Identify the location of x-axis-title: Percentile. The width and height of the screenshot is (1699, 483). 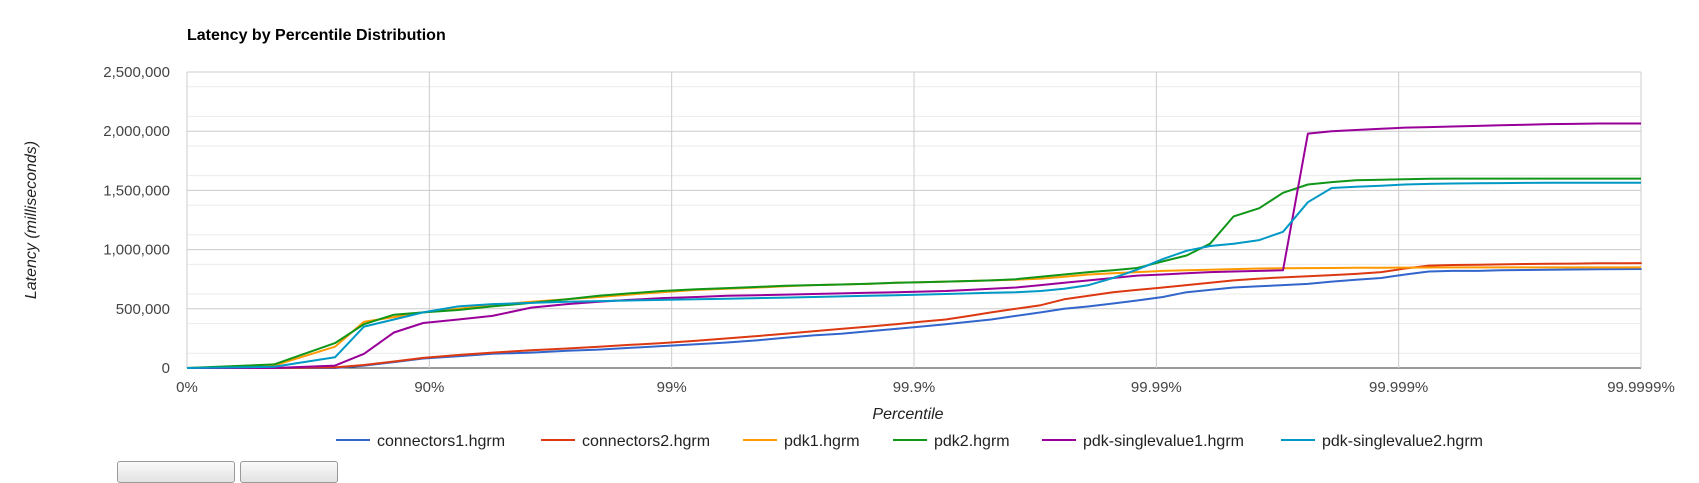
(907, 414).